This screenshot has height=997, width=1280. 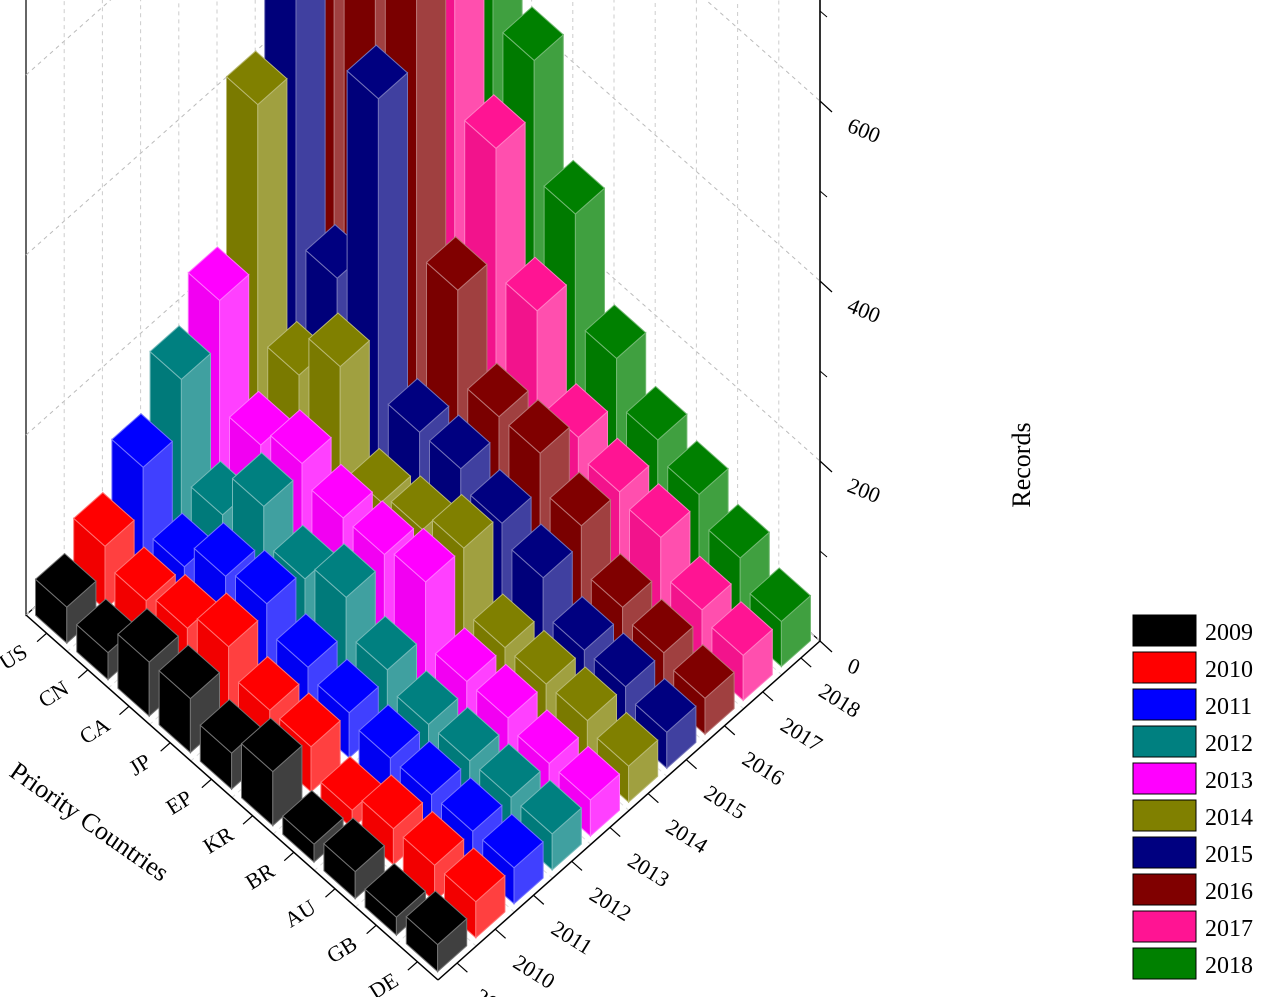 I want to click on legend-item-2017: 2017, so click(x=1192, y=926).